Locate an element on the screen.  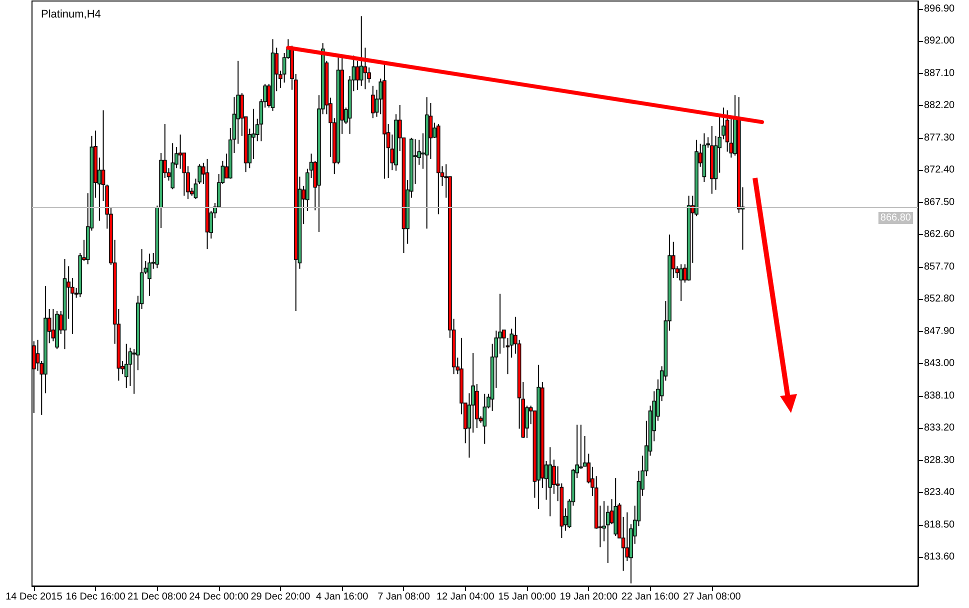
ref-line-label: 866.80 is located at coordinates (896, 218).